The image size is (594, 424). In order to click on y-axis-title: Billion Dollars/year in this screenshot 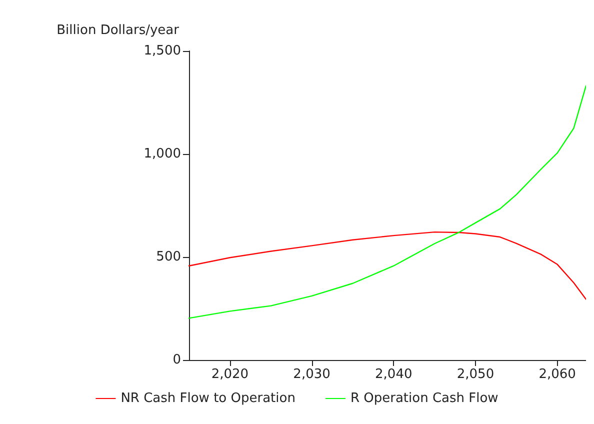, I will do `click(118, 30)`.